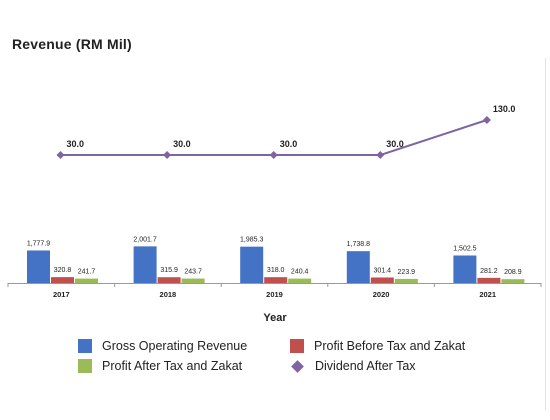  I want to click on bar-profit-after-tax-and-zakat-2021, so click(513, 281).